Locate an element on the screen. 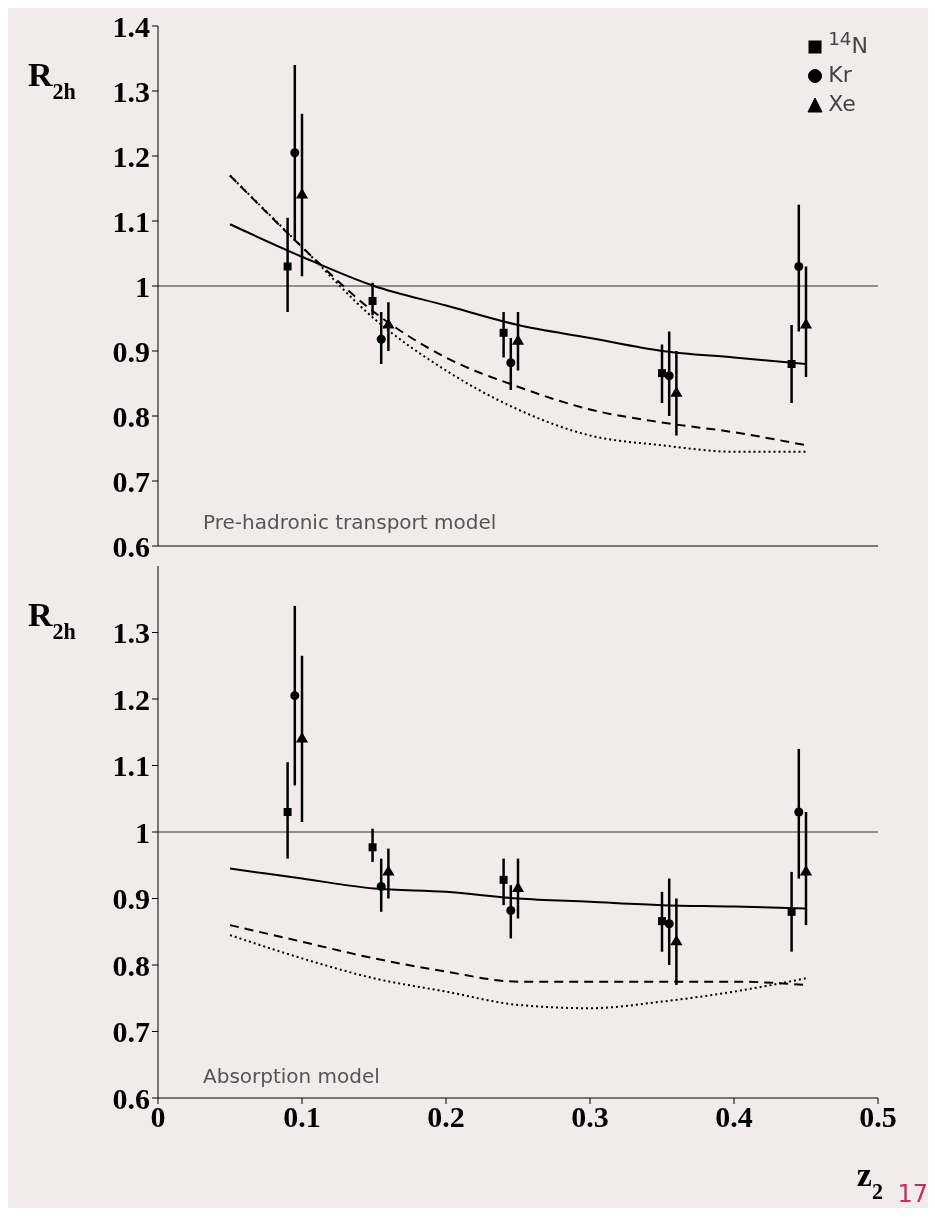 The height and width of the screenshot is (1220, 935). x-tick-label: 0.2 is located at coordinates (446, 1117).